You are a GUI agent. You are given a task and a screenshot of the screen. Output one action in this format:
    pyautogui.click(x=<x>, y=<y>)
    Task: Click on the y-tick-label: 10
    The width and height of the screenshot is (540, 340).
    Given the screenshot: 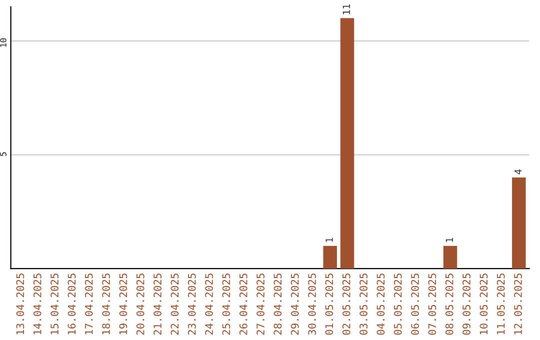 What is the action you would take?
    pyautogui.click(x=3, y=42)
    